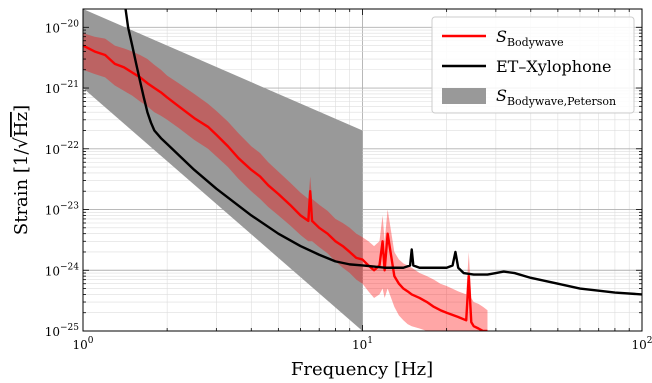  What do you see at coordinates (82, 344) in the screenshot?
I see `x-tick-label: 10⁰` at bounding box center [82, 344].